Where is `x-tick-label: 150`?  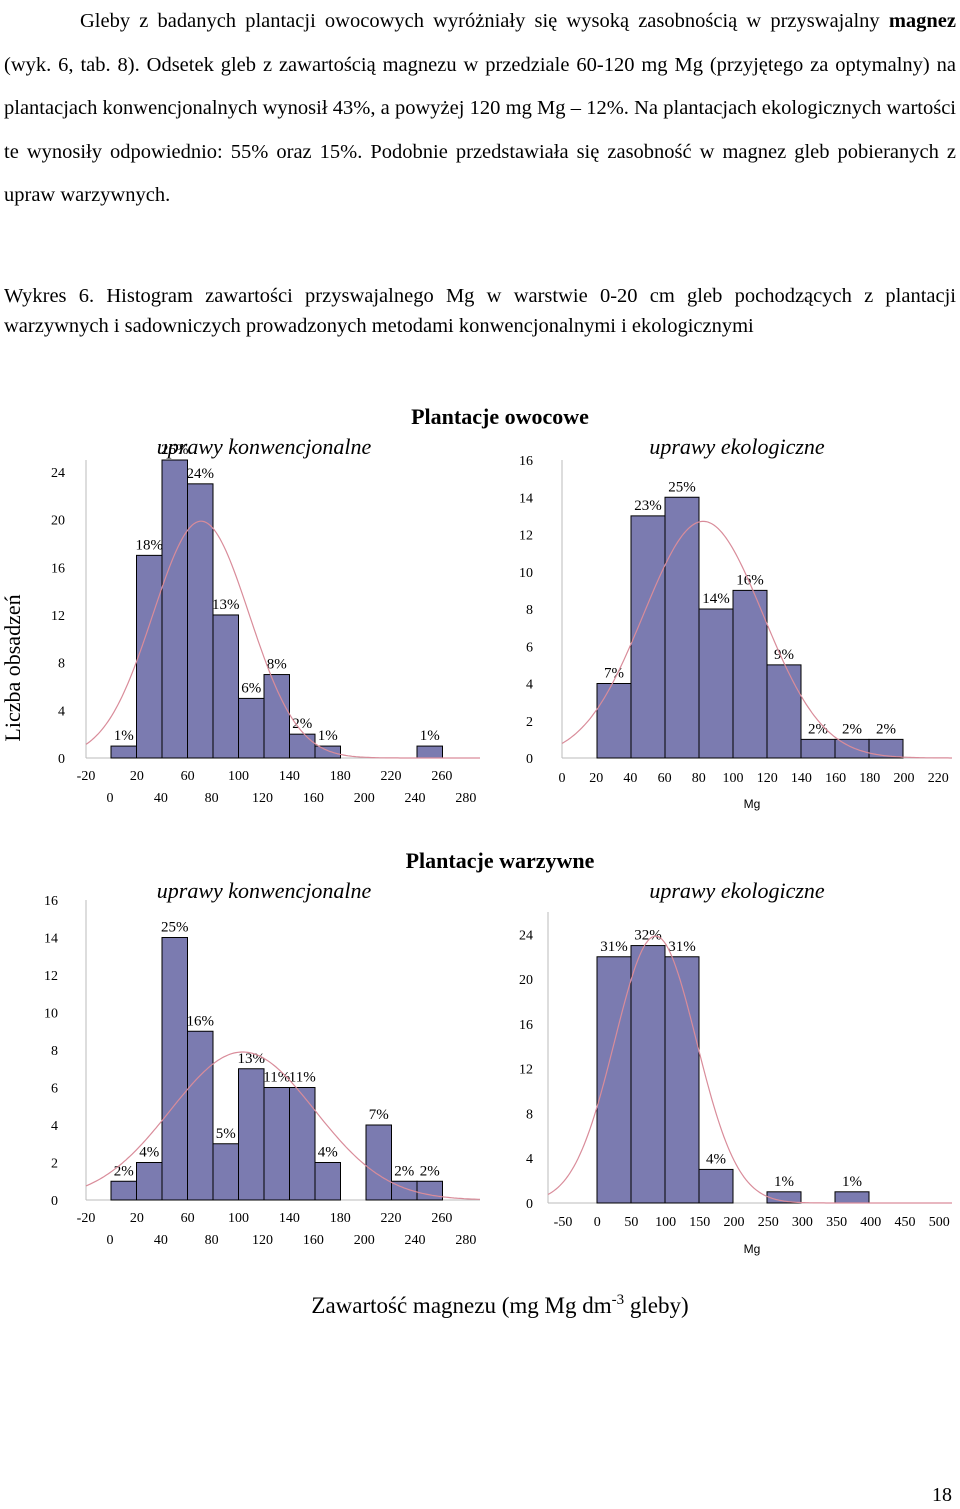 x-tick-label: 150 is located at coordinates (699, 1222).